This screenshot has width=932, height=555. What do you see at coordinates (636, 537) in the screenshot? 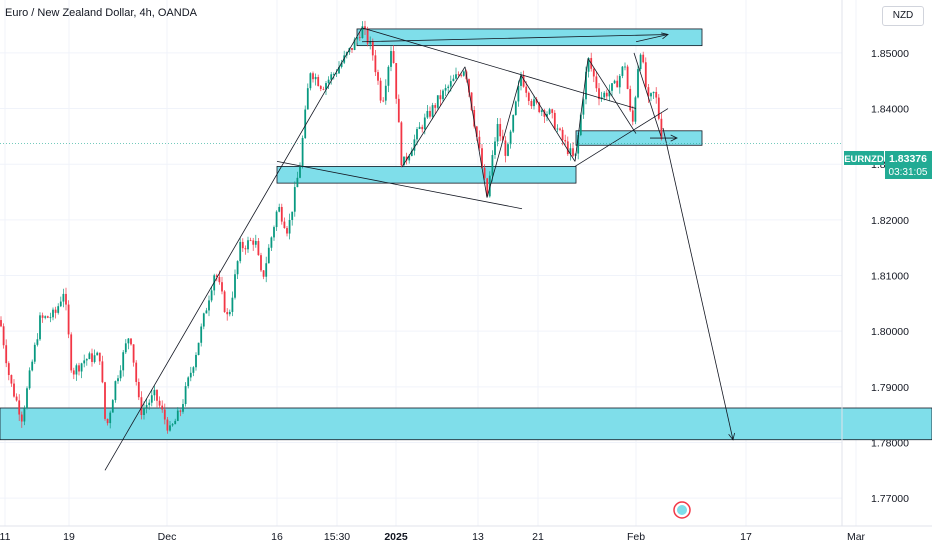
I see `x-tick-label: Feb` at bounding box center [636, 537].